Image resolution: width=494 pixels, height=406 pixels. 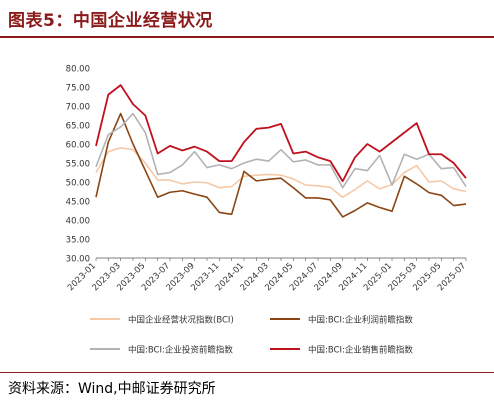 I want to click on y-tick-label: 70.00, so click(x=78, y=108).